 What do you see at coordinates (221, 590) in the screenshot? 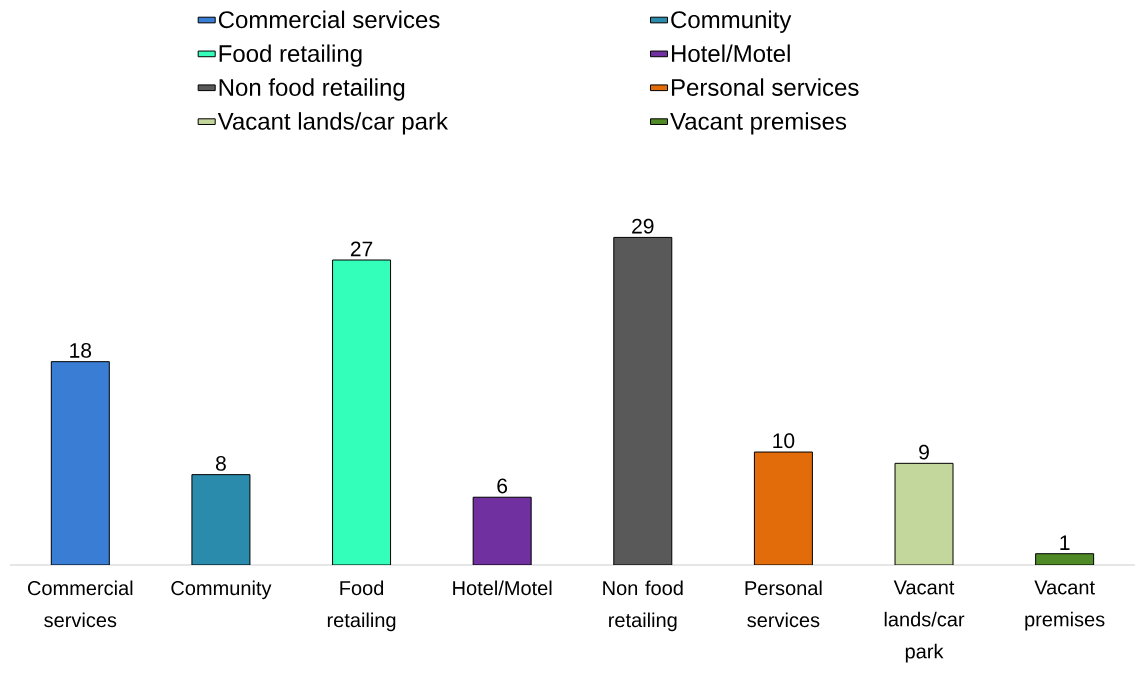
I see `x-tick-label: Community` at bounding box center [221, 590].